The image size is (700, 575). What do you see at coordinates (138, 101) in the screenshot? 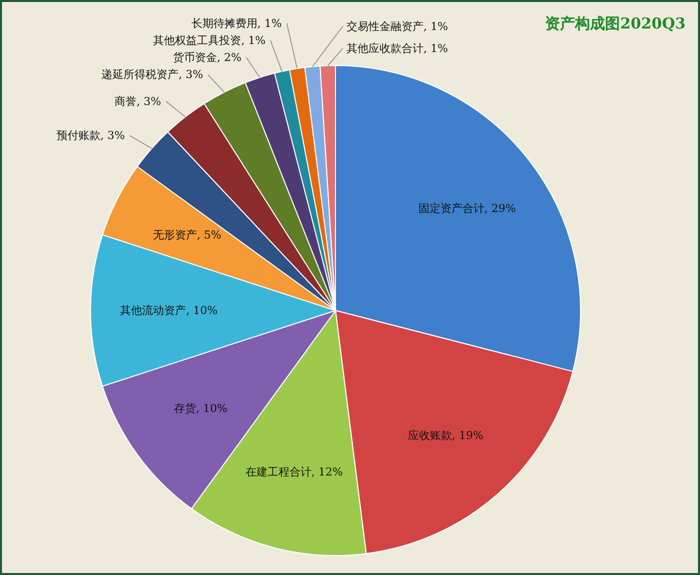
I see `slice-label: 商誉, 3%` at bounding box center [138, 101].